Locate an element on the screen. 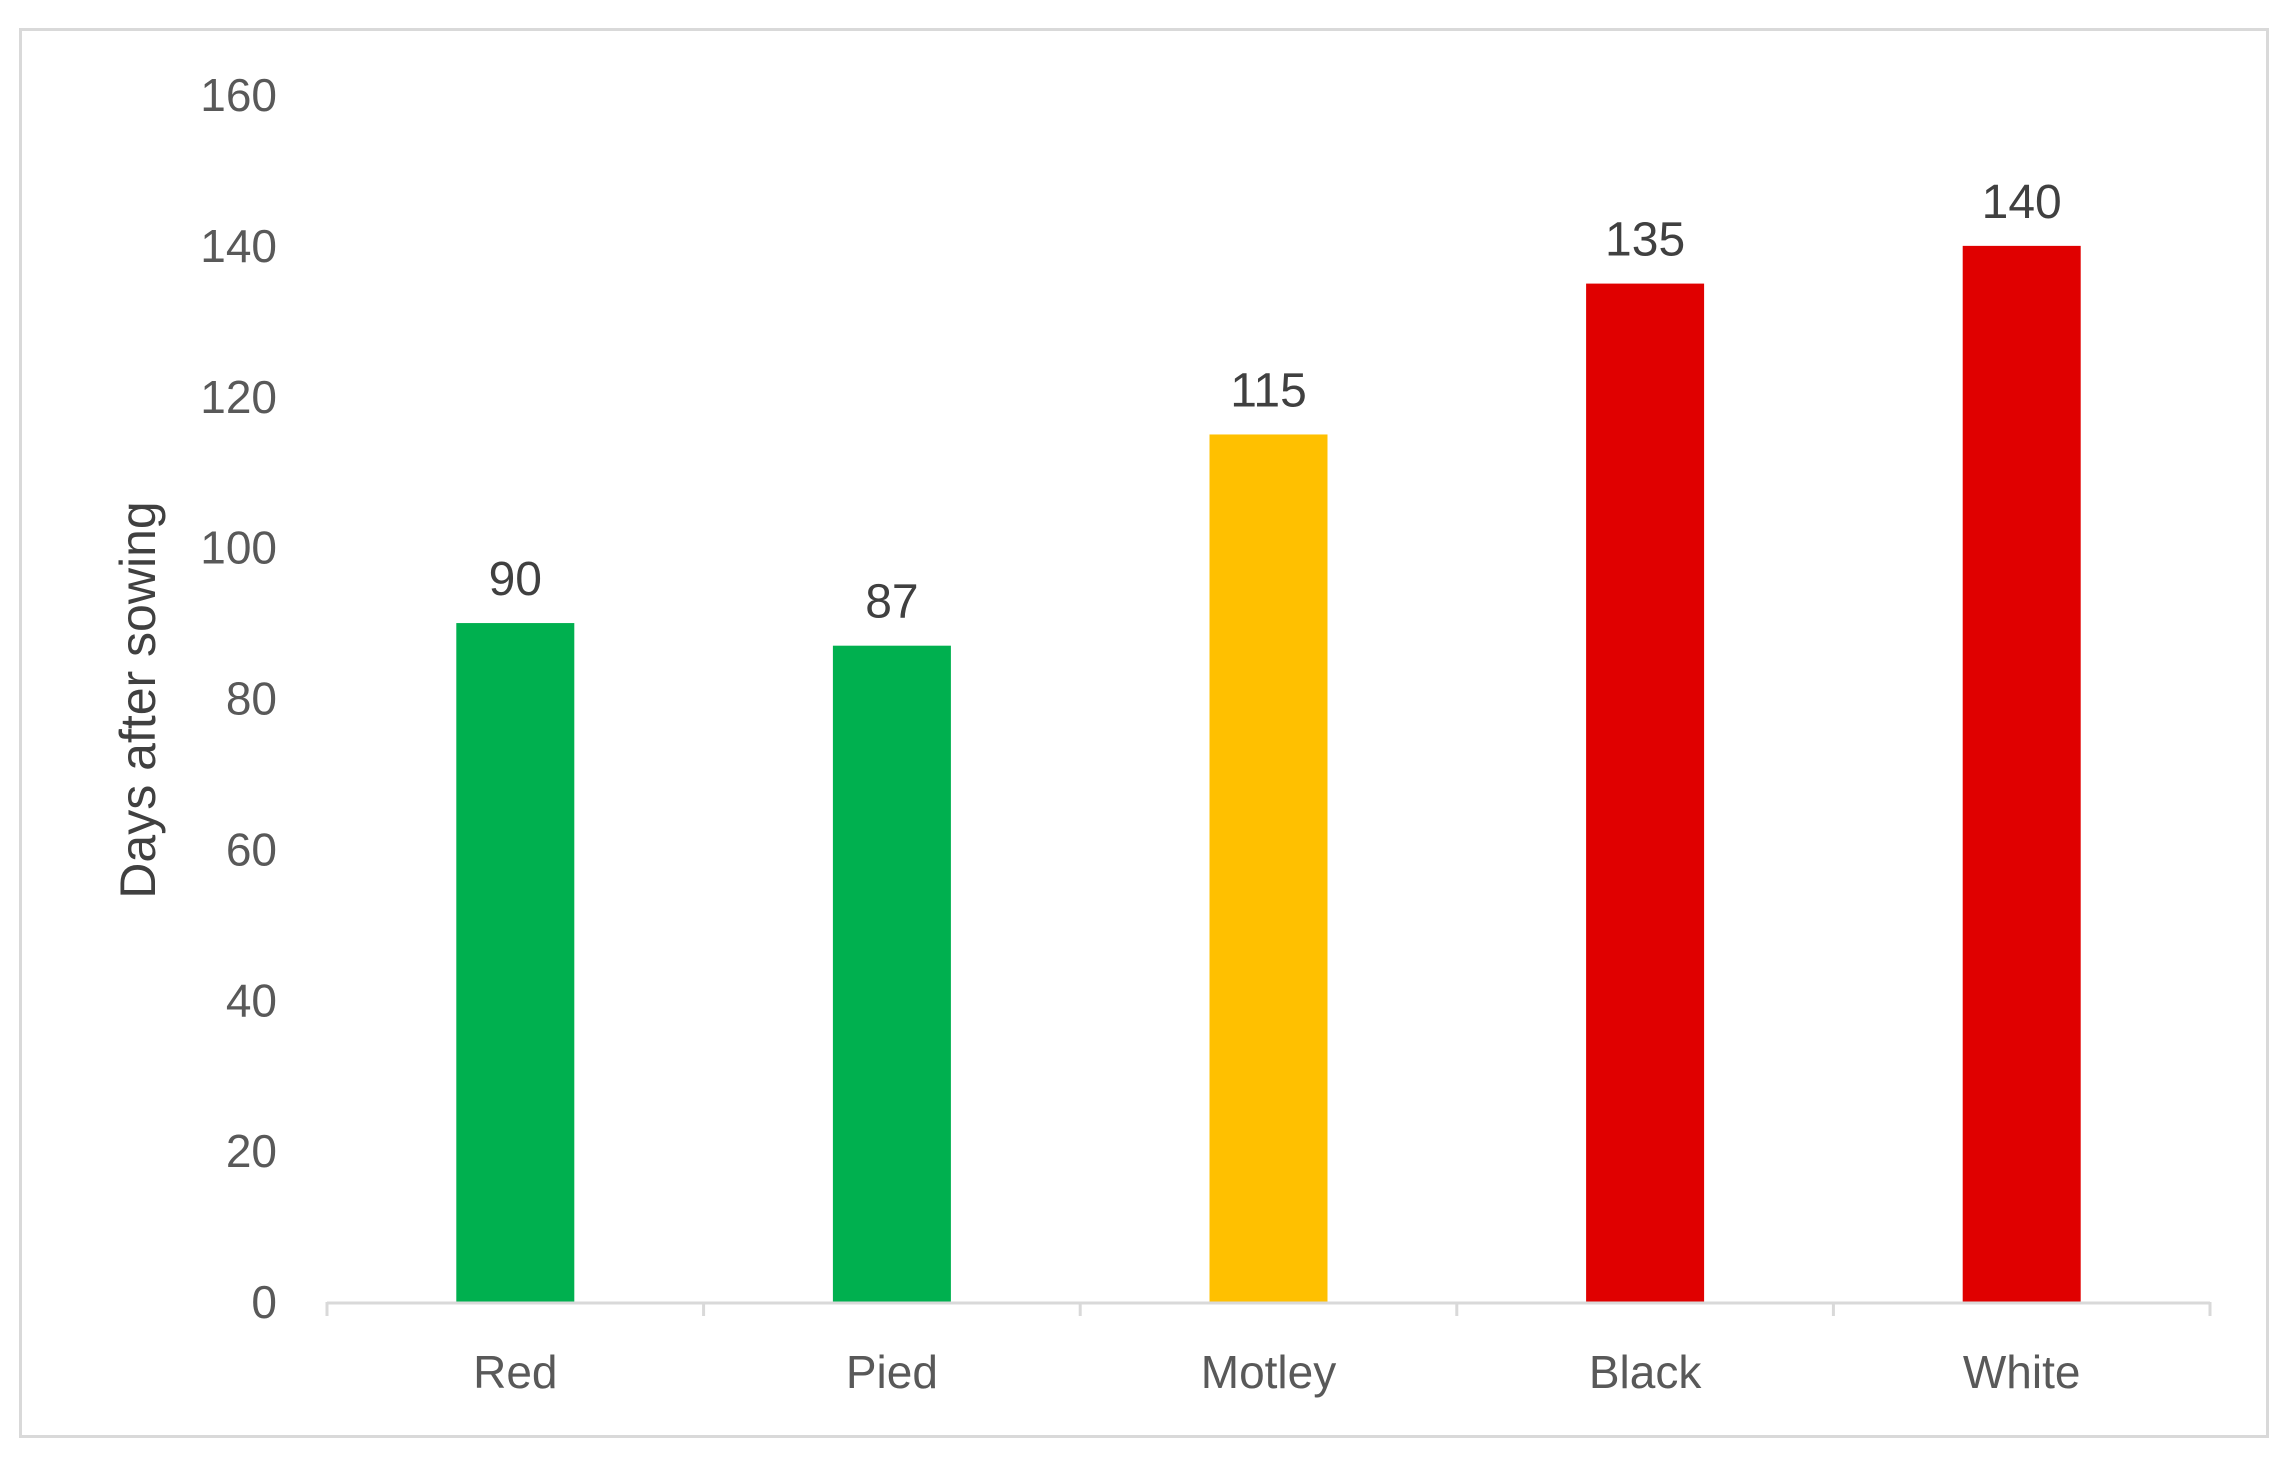 This screenshot has width=2295, height=1462. bar-white is located at coordinates (2021, 773).